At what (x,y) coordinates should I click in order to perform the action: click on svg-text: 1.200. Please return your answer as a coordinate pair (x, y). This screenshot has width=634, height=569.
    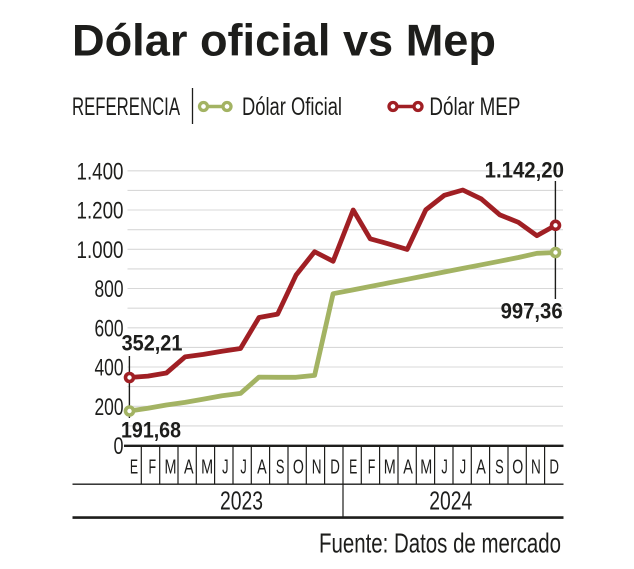
    Looking at the image, I should click on (100, 211).